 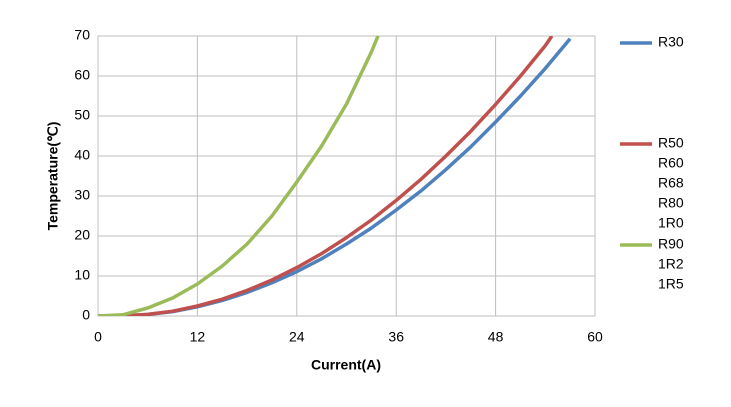 What do you see at coordinates (671, 183) in the screenshot?
I see `legend-label: R68` at bounding box center [671, 183].